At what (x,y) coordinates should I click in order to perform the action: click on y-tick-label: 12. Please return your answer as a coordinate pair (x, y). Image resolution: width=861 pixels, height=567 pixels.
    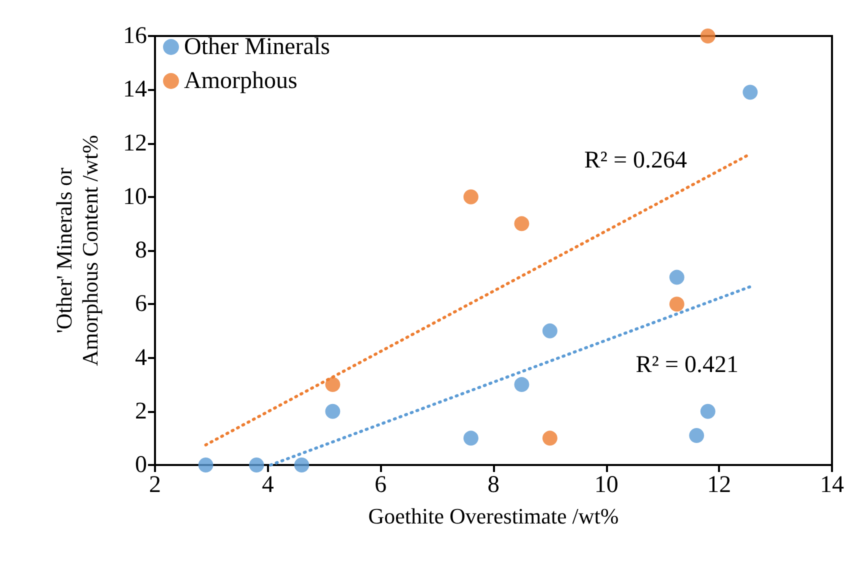
    Looking at the image, I should click on (135, 143).